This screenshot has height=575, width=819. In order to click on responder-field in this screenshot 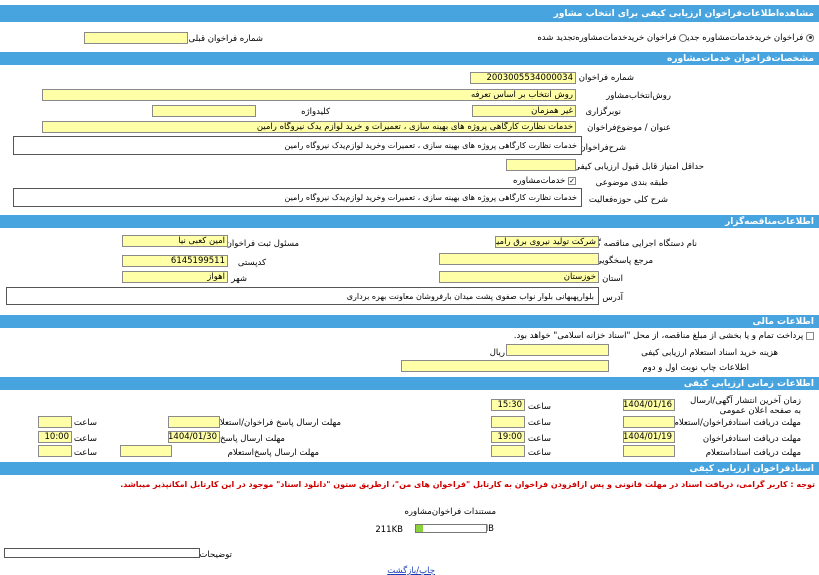, I will do `click(519, 259)`.